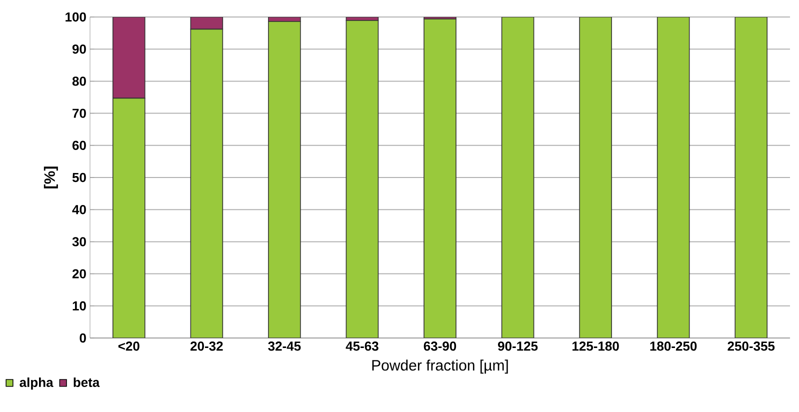  I want to click on x-tick-label: 45-63, so click(362, 346).